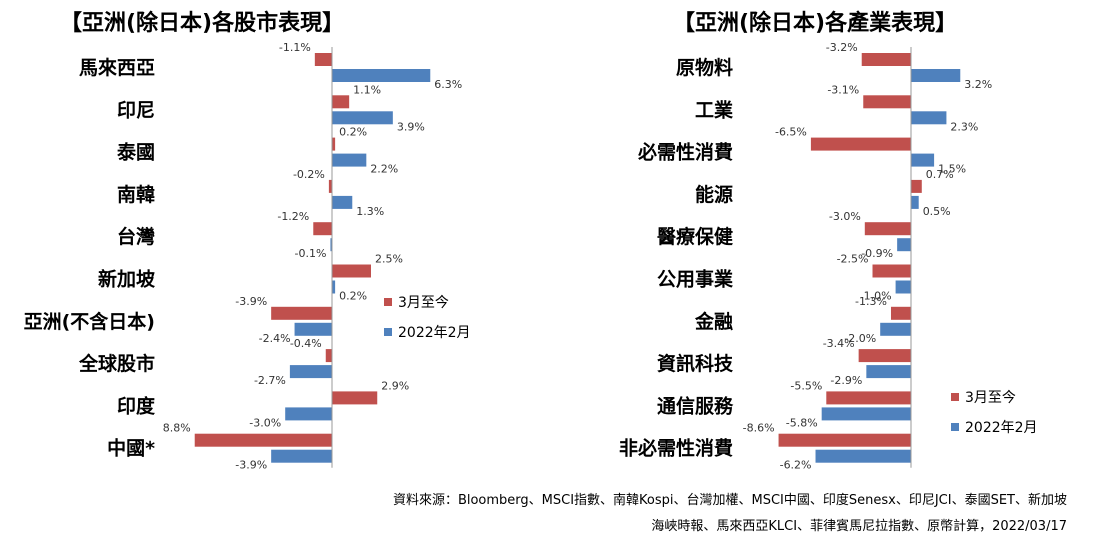 The height and width of the screenshot is (543, 1099). What do you see at coordinates (990, 398) in the screenshot?
I see `legend-label: 3月至今` at bounding box center [990, 398].